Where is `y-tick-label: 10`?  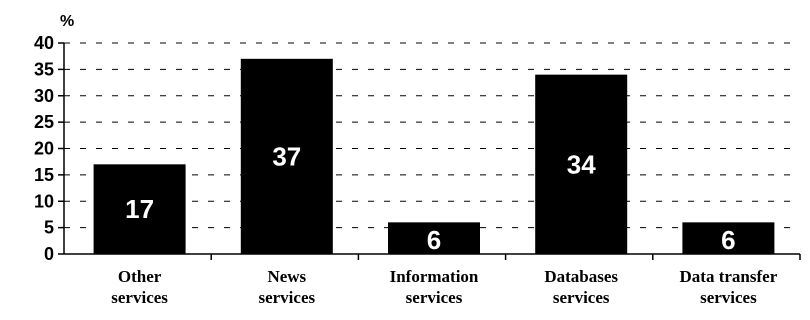
y-tick-label: 10 is located at coordinates (44, 201).